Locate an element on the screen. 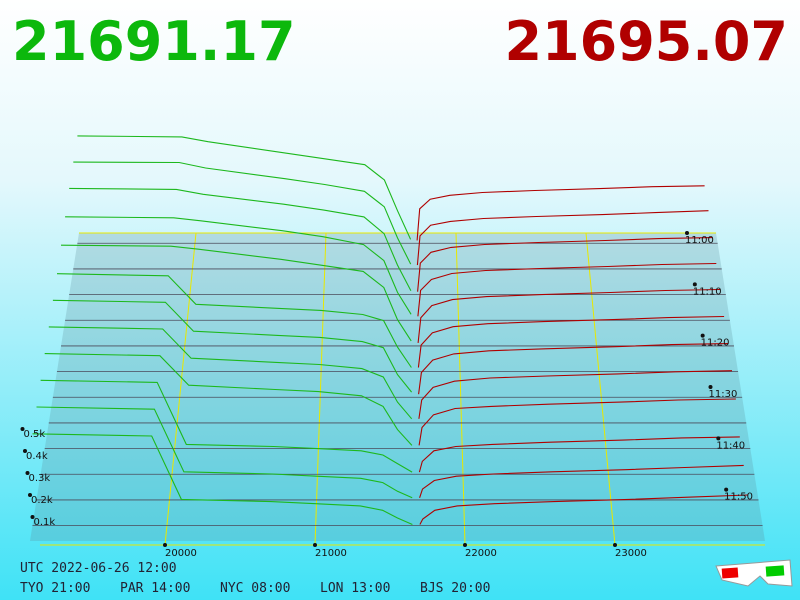  y-tick-label: 0.2k is located at coordinates (42, 500).